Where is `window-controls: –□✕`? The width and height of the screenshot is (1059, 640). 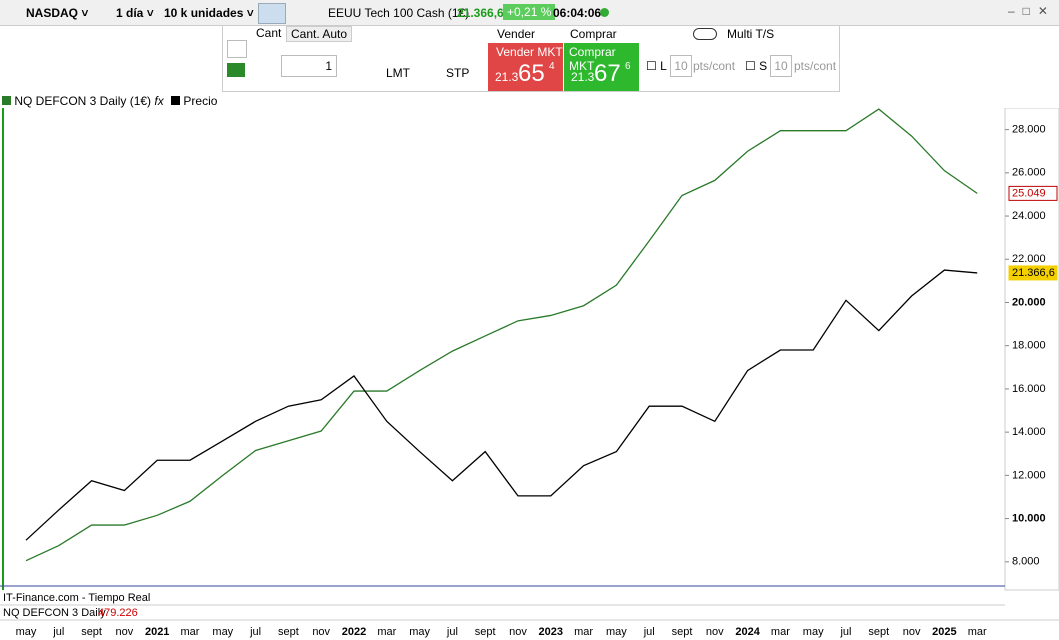
window-controls: –□✕ is located at coordinates (1032, 11).